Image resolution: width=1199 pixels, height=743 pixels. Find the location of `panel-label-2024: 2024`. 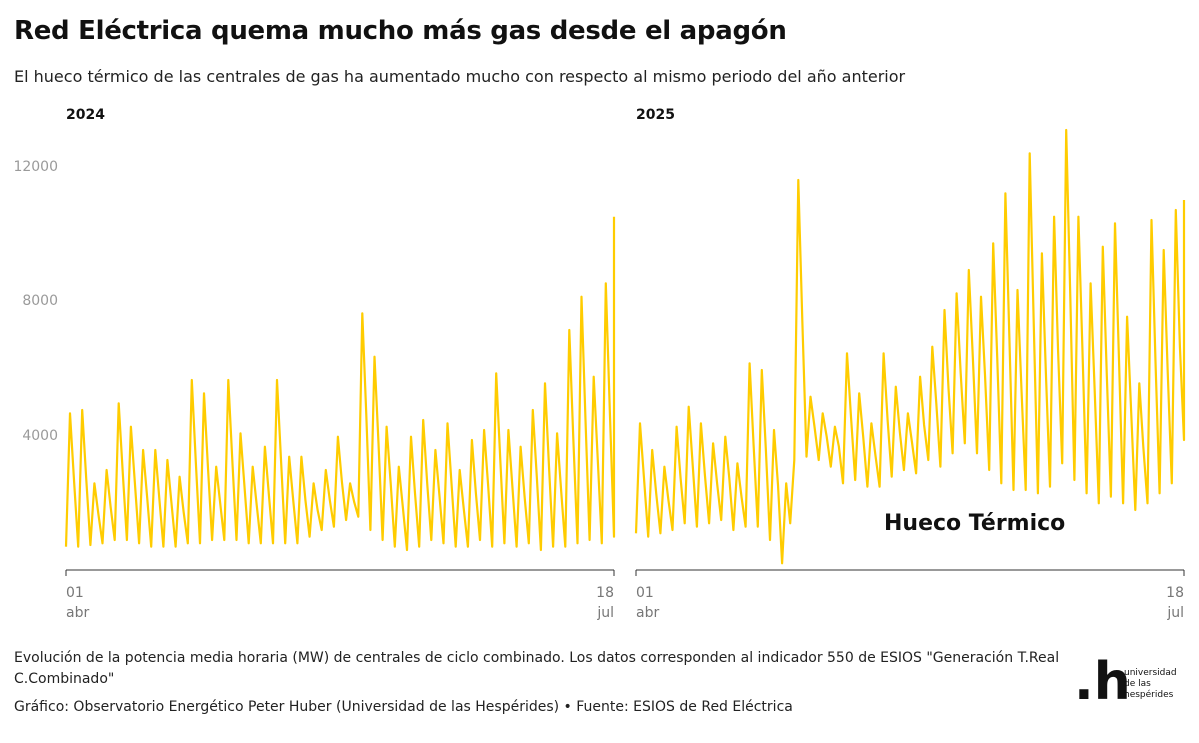

panel-label-2024: 2024 is located at coordinates (85, 115).